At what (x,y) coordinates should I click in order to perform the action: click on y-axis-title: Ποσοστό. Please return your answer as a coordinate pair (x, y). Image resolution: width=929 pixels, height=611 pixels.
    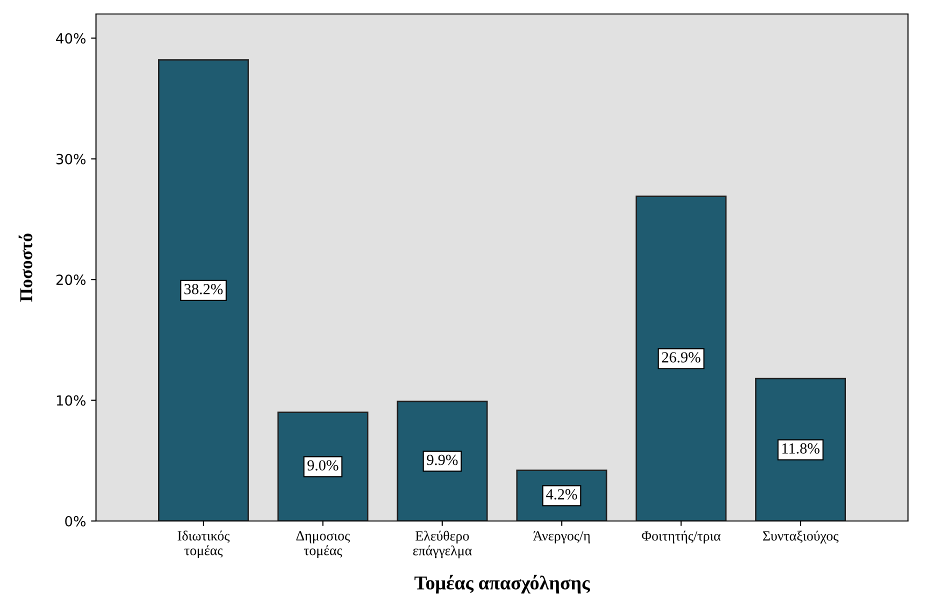
    Looking at the image, I should click on (25, 268).